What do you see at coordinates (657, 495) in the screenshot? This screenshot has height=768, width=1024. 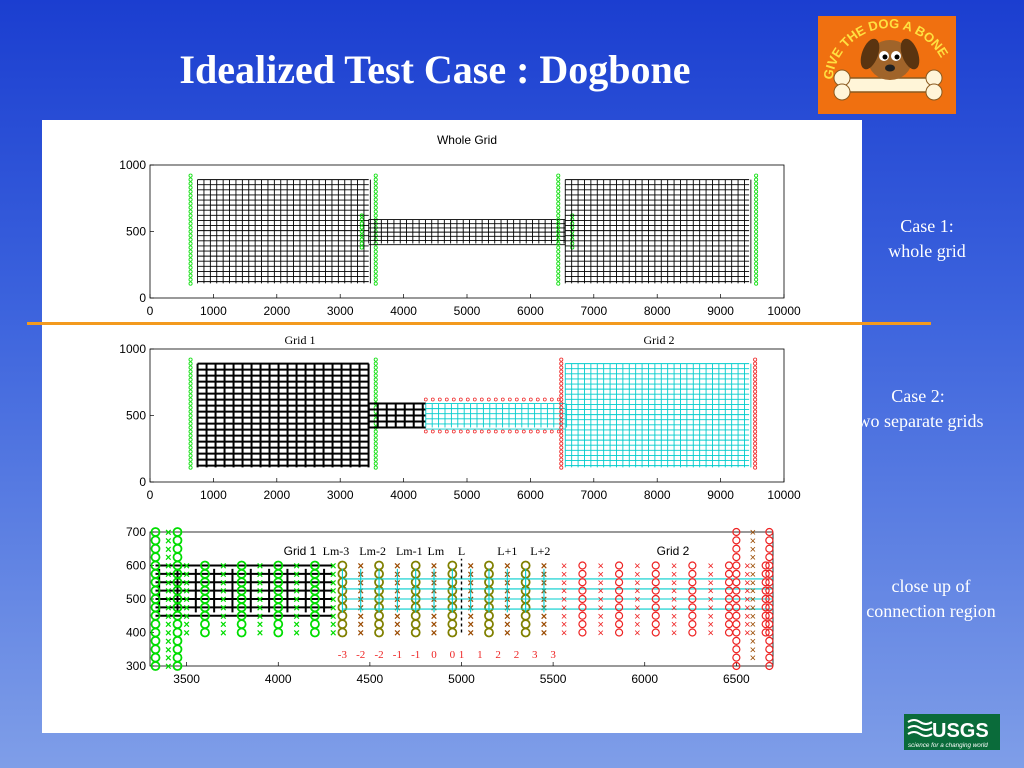 I see `p2-xtick-label: 8000` at bounding box center [657, 495].